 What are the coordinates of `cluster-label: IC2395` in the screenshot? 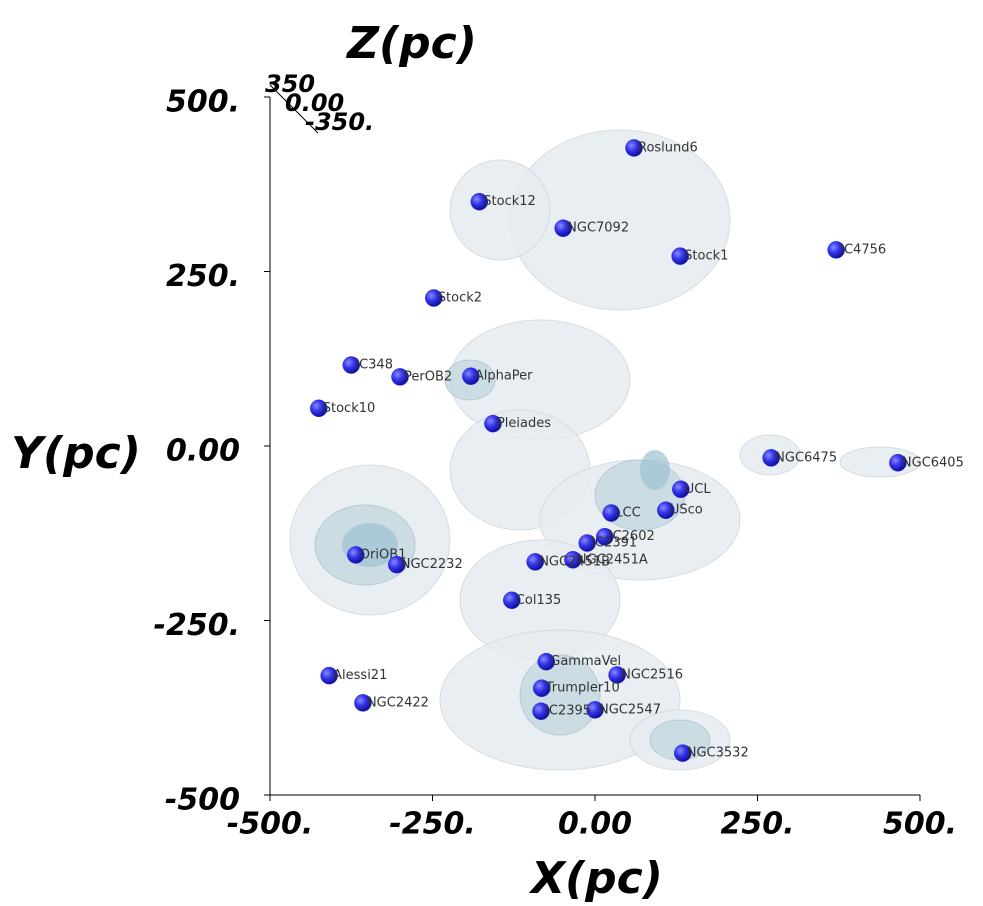 It's located at (568, 711).